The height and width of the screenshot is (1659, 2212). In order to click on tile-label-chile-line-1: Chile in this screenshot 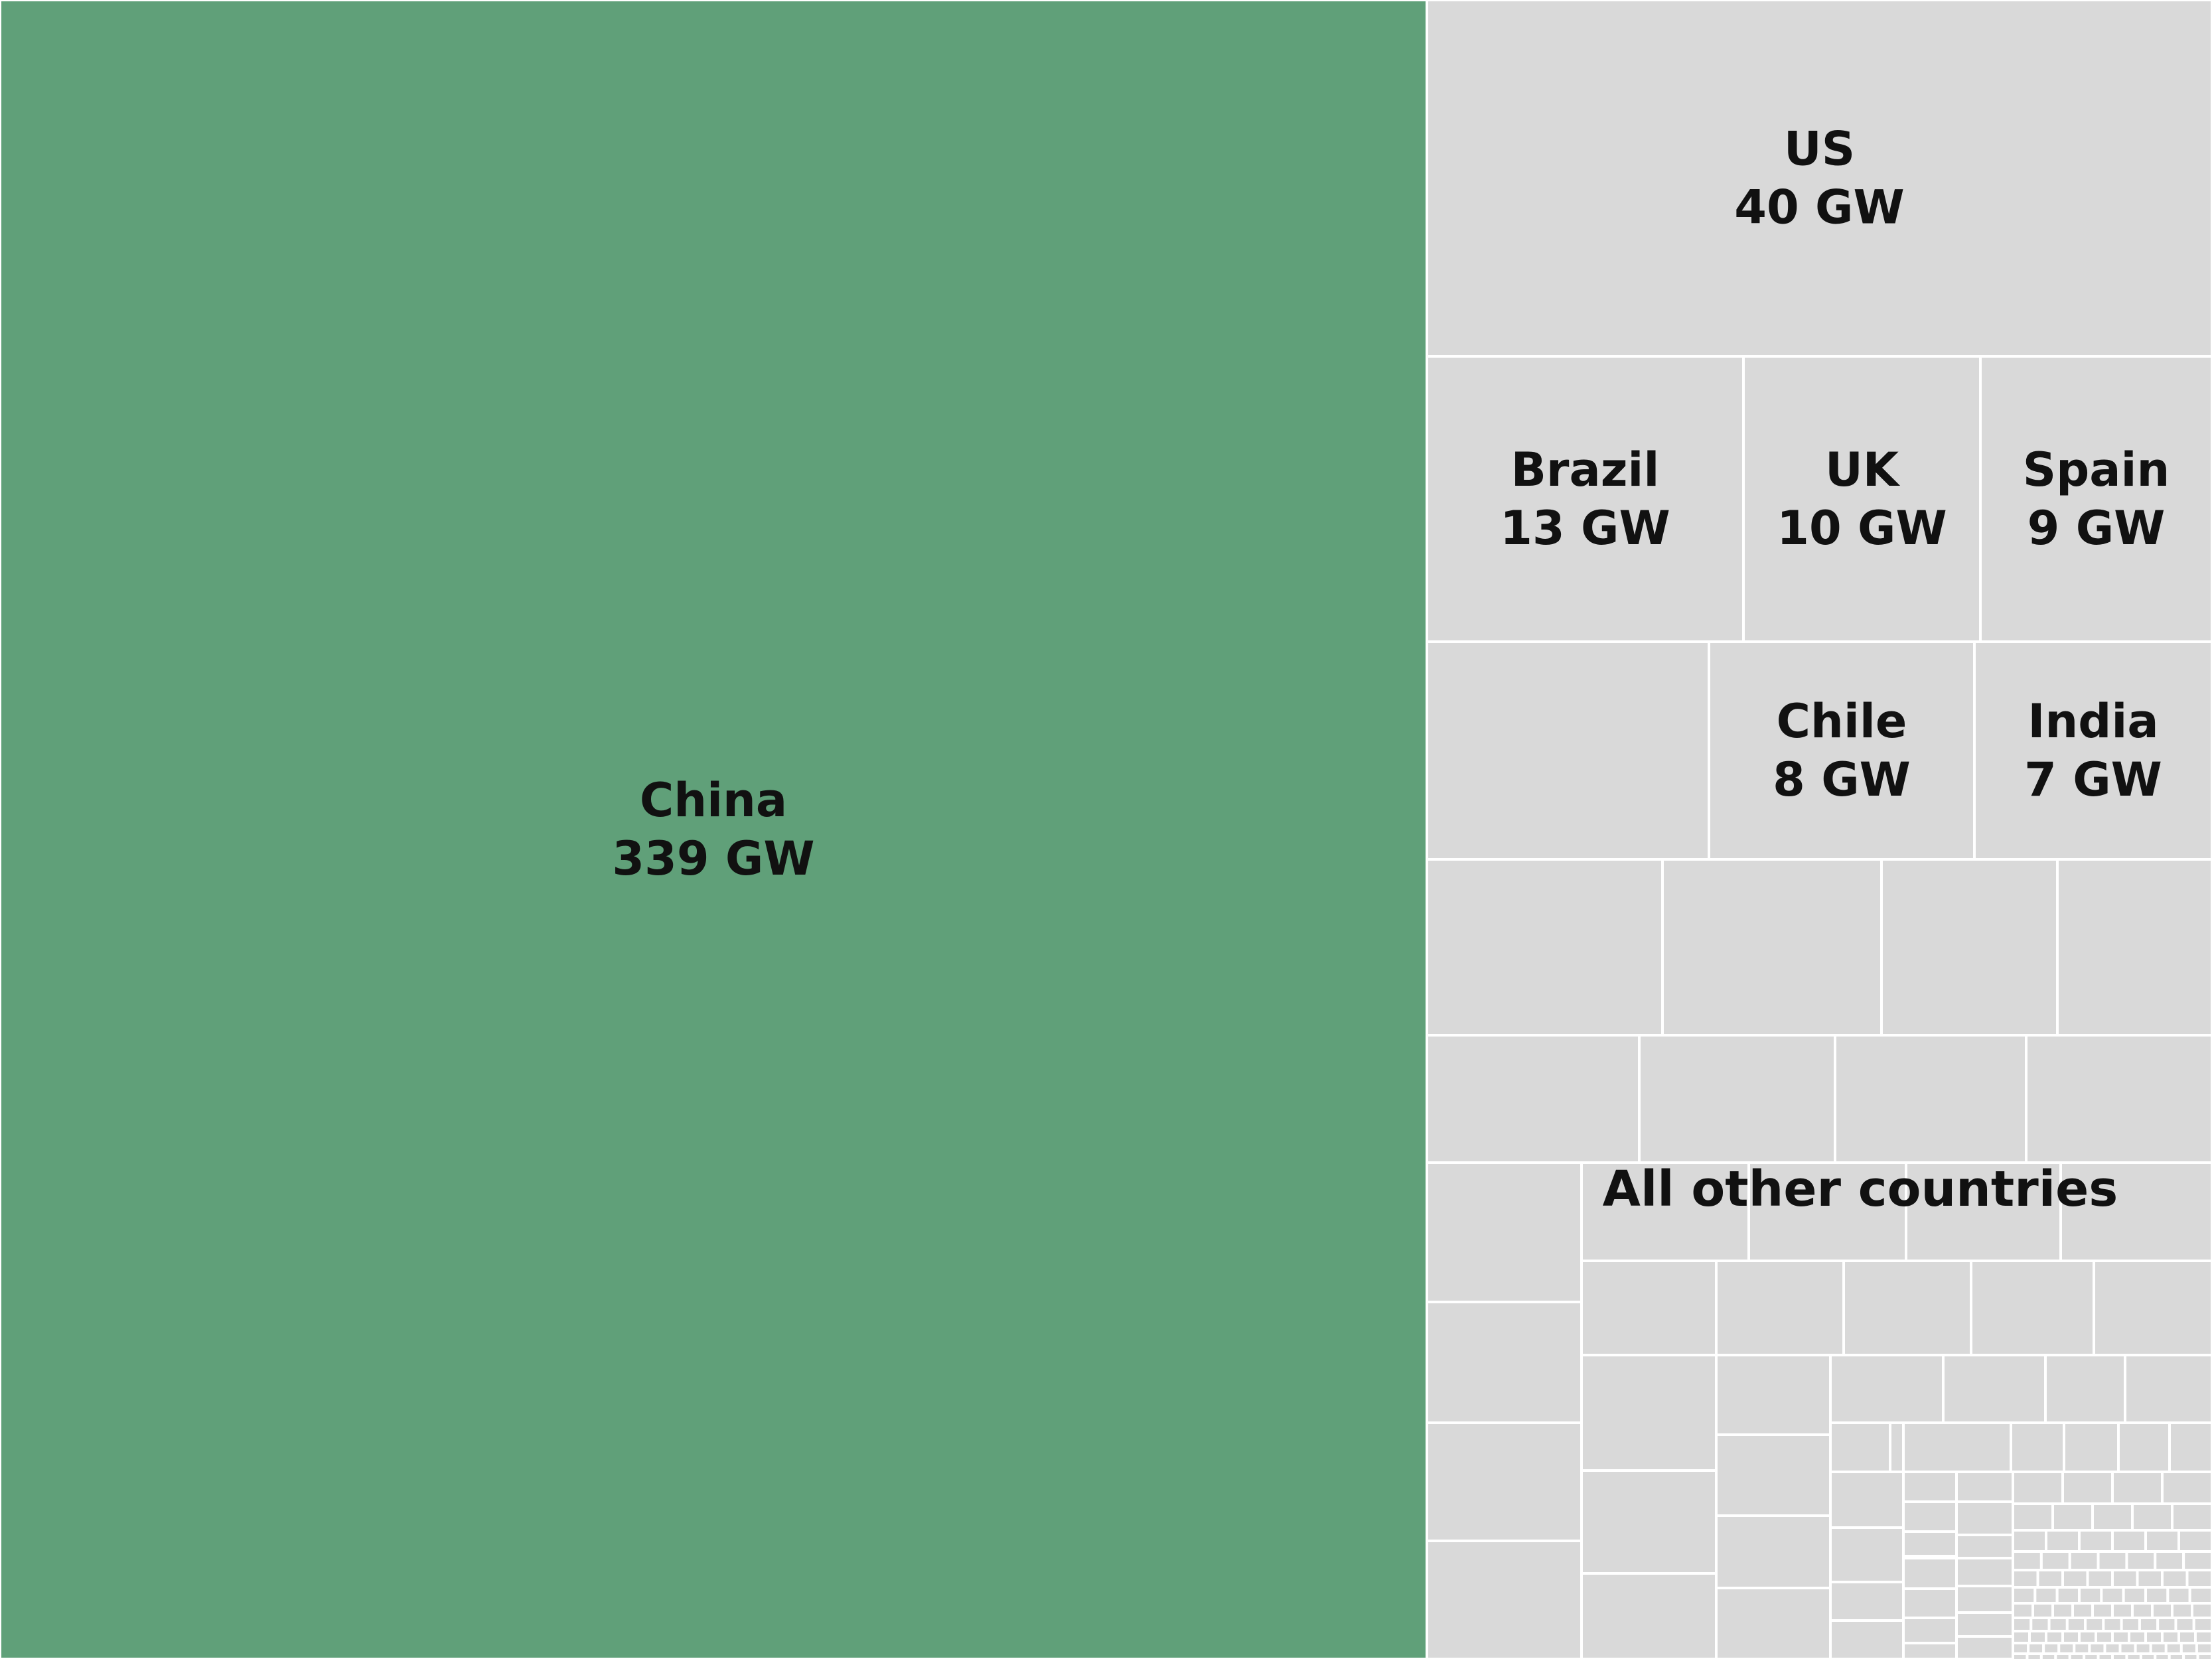, I will do `click(1842, 721)`.